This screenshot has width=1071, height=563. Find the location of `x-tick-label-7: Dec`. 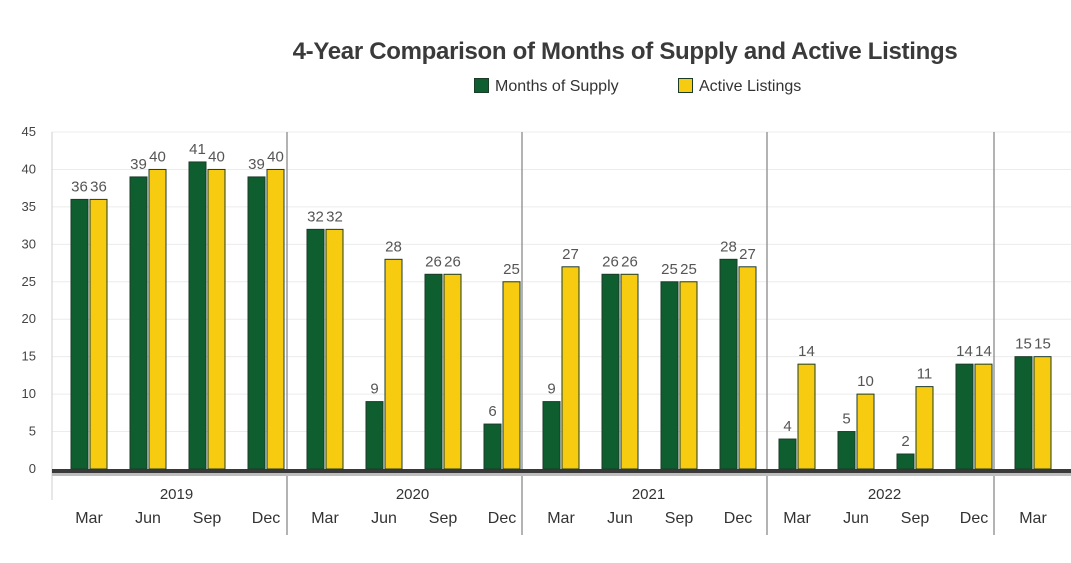

x-tick-label-7: Dec is located at coordinates (502, 518).